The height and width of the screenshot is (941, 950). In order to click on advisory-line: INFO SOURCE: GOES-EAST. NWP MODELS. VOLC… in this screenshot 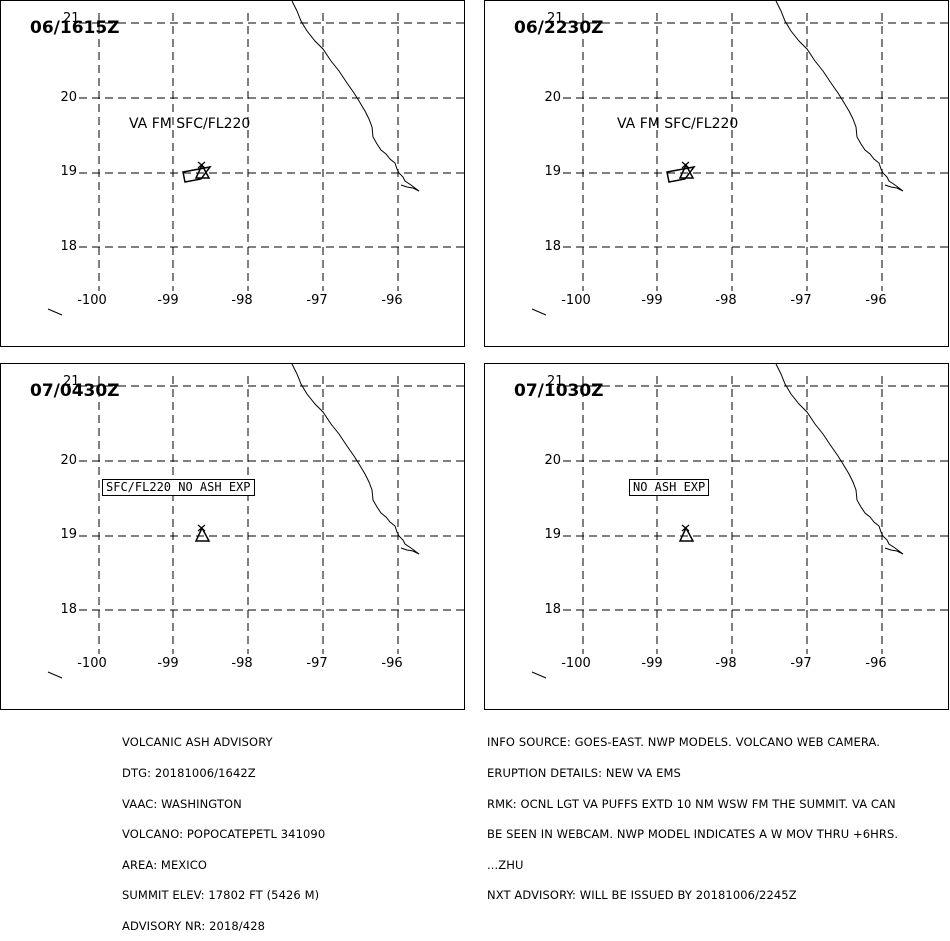, I will do `click(684, 742)`.